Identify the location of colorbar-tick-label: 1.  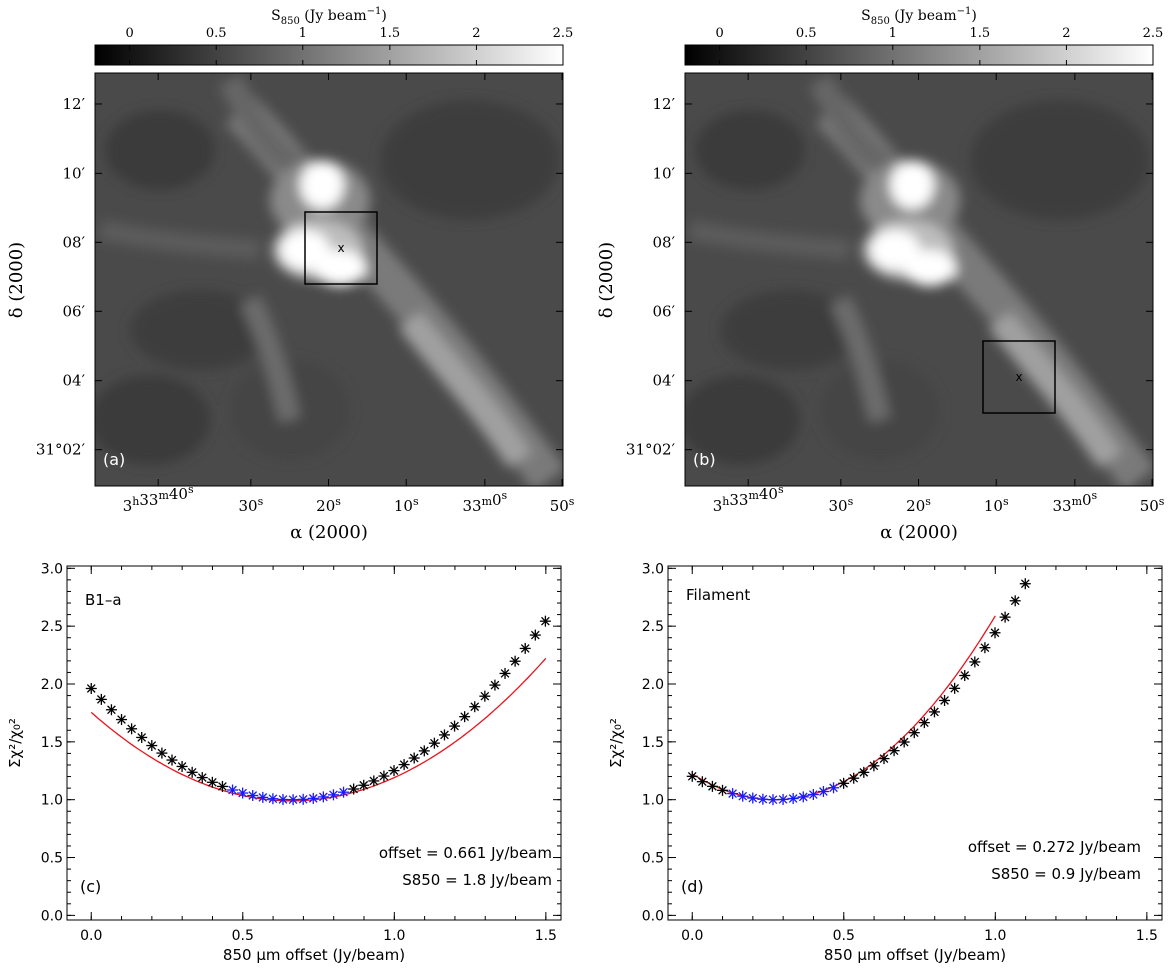
(893, 33).